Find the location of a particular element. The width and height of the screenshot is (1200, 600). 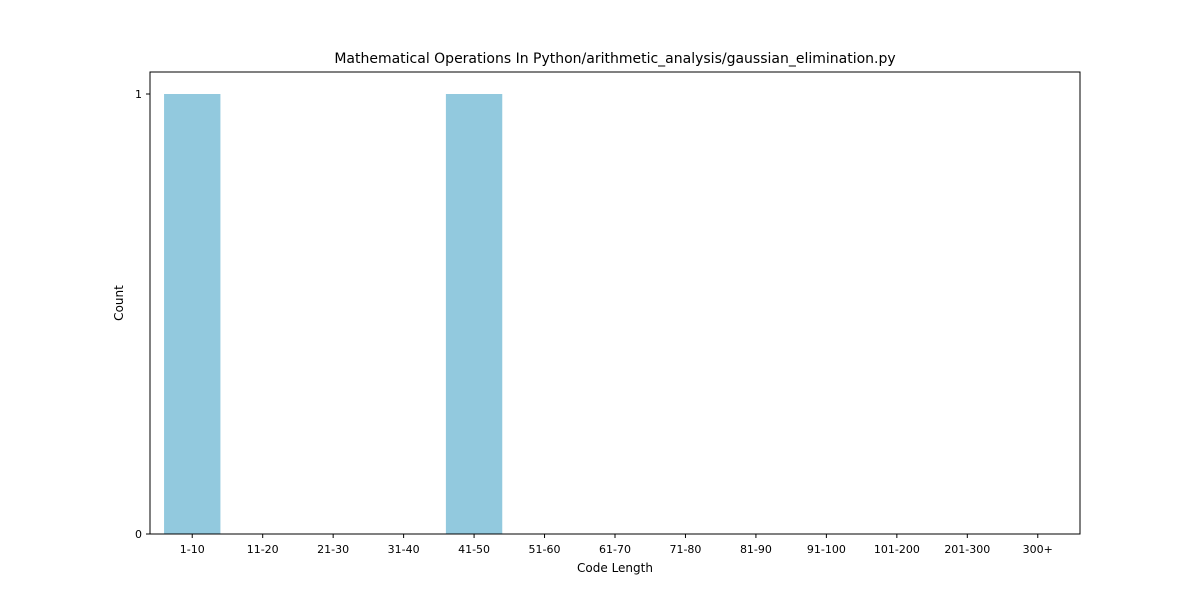

x-tick-label: 51-60 is located at coordinates (545, 549).